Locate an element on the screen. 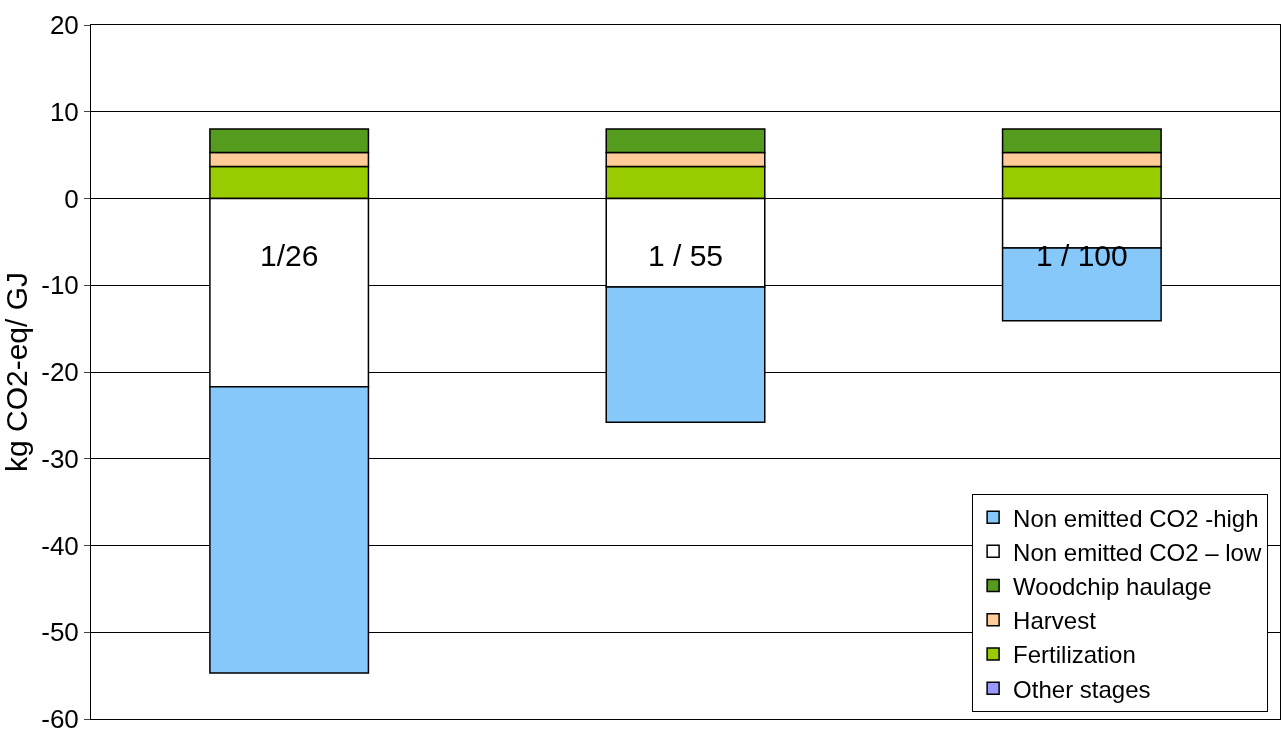 This screenshot has width=1286, height=749. annotation: 1/26 is located at coordinates (289, 255).